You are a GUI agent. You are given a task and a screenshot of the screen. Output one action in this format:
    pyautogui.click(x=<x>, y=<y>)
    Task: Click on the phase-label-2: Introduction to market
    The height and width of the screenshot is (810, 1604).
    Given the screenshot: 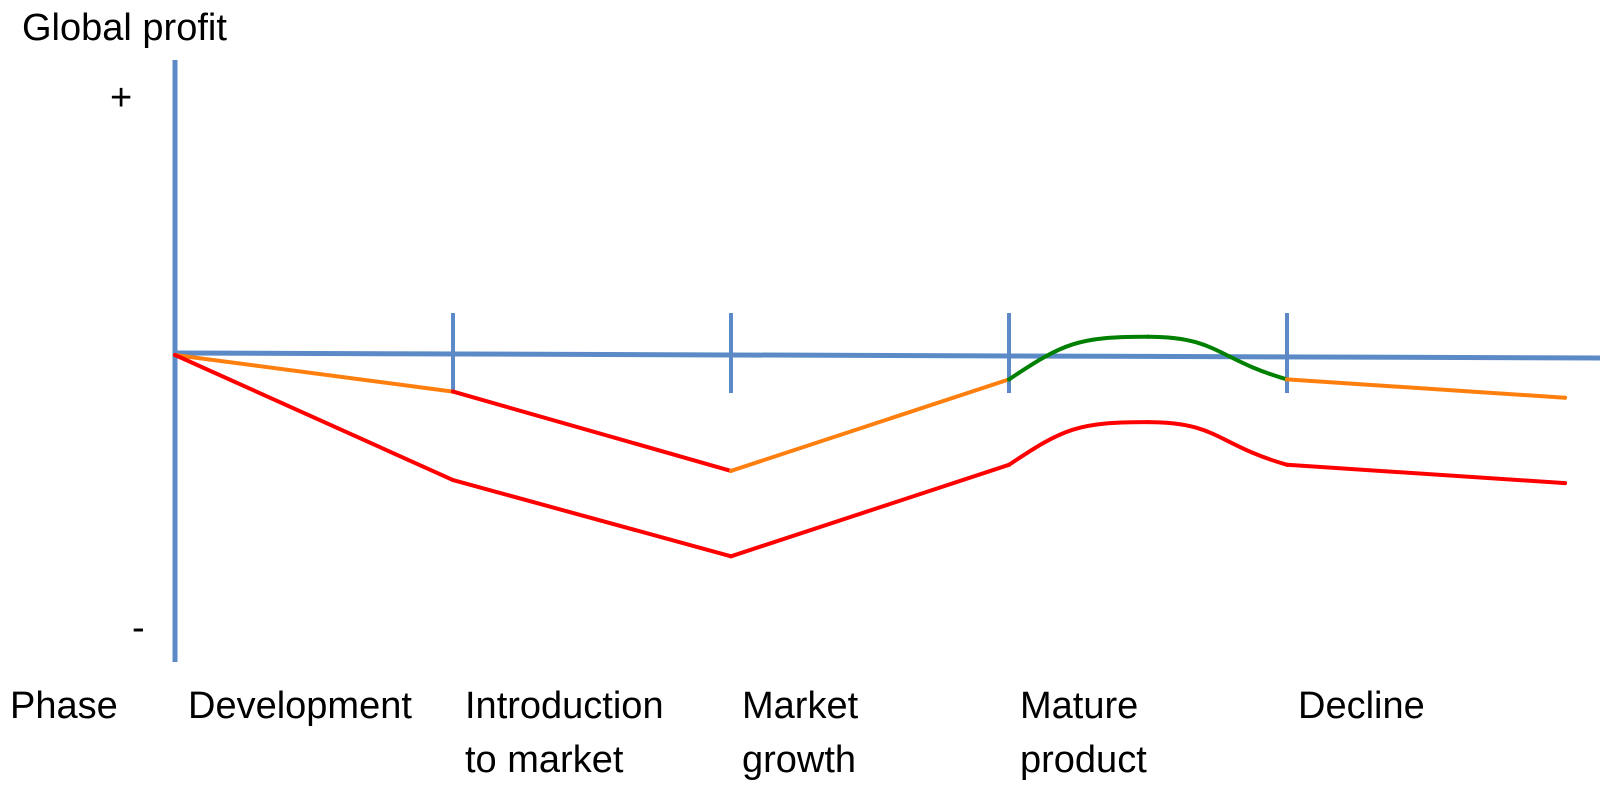 What is the action you would take?
    pyautogui.click(x=564, y=733)
    